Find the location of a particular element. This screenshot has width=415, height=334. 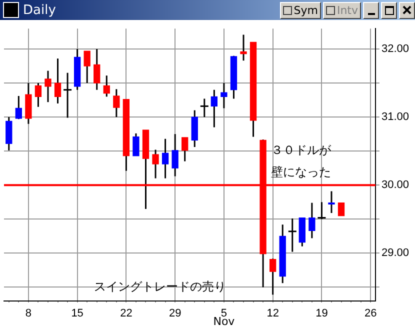

x-tick-label: 22 is located at coordinates (126, 313).